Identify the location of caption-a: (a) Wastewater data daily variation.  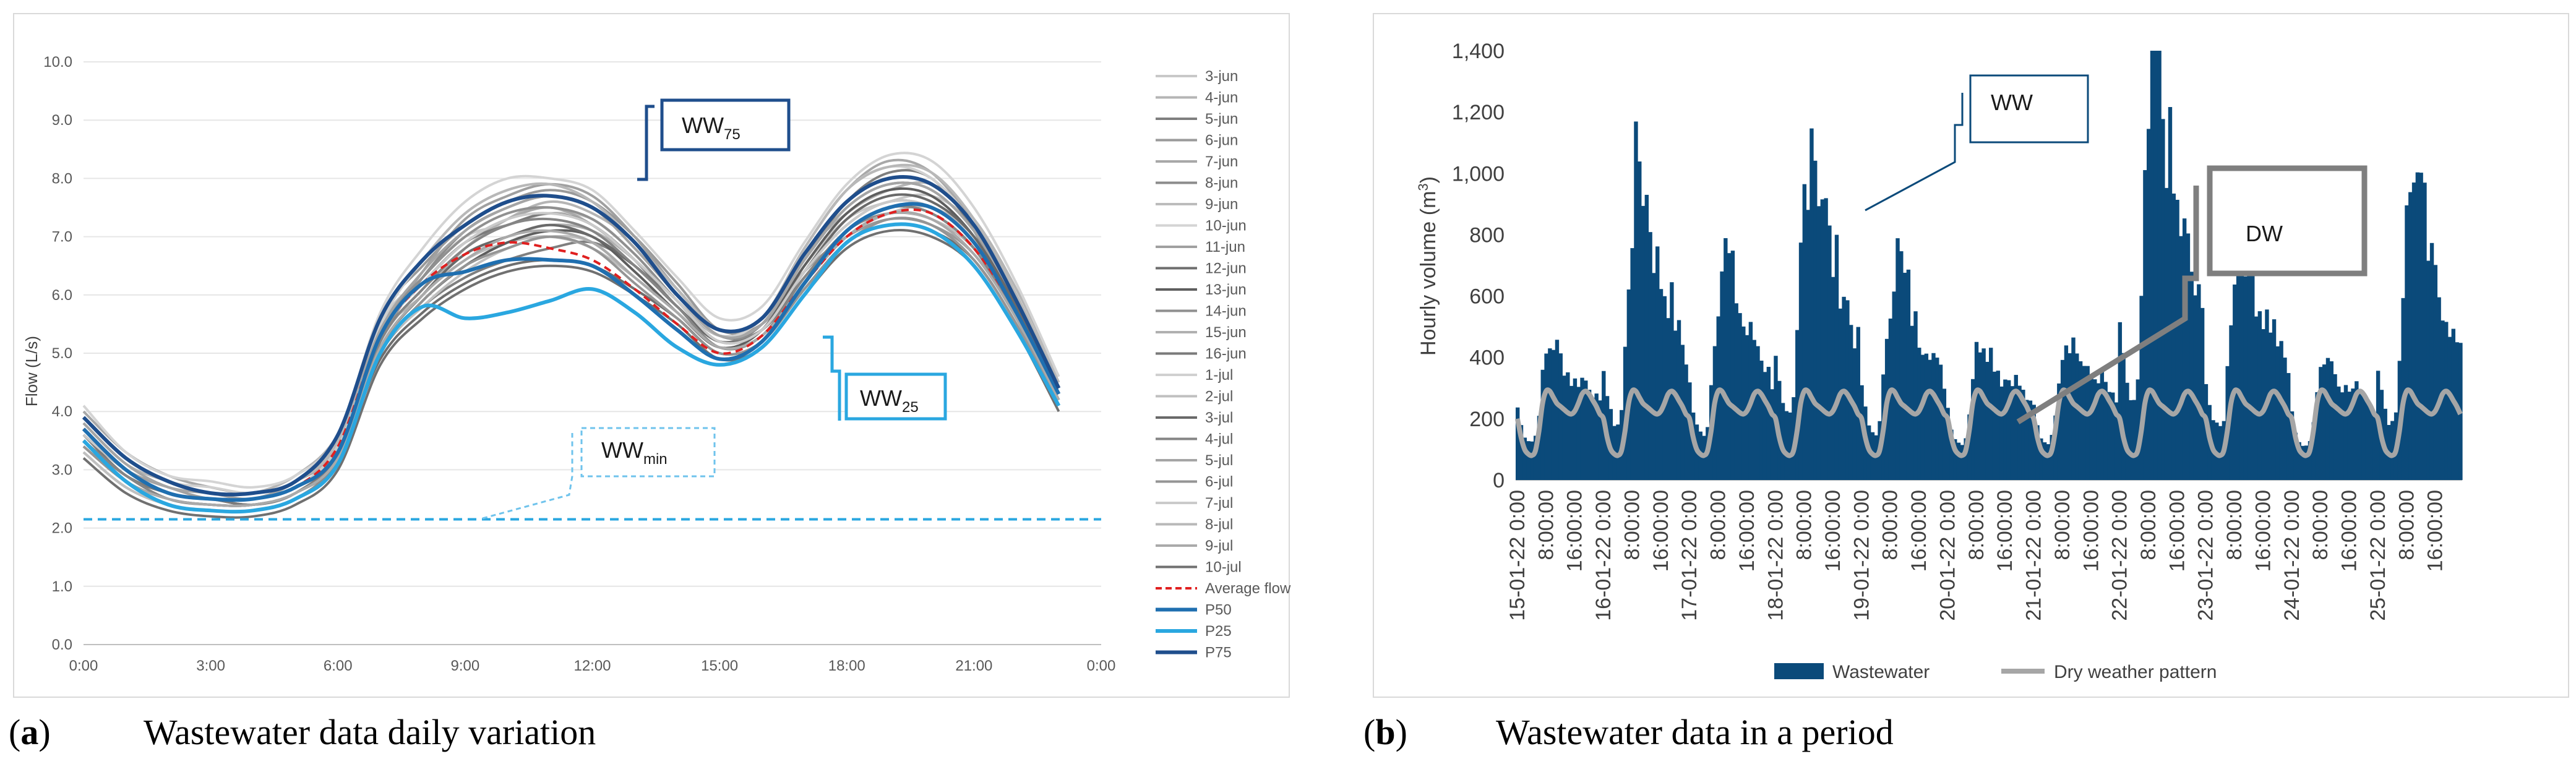
(302, 732).